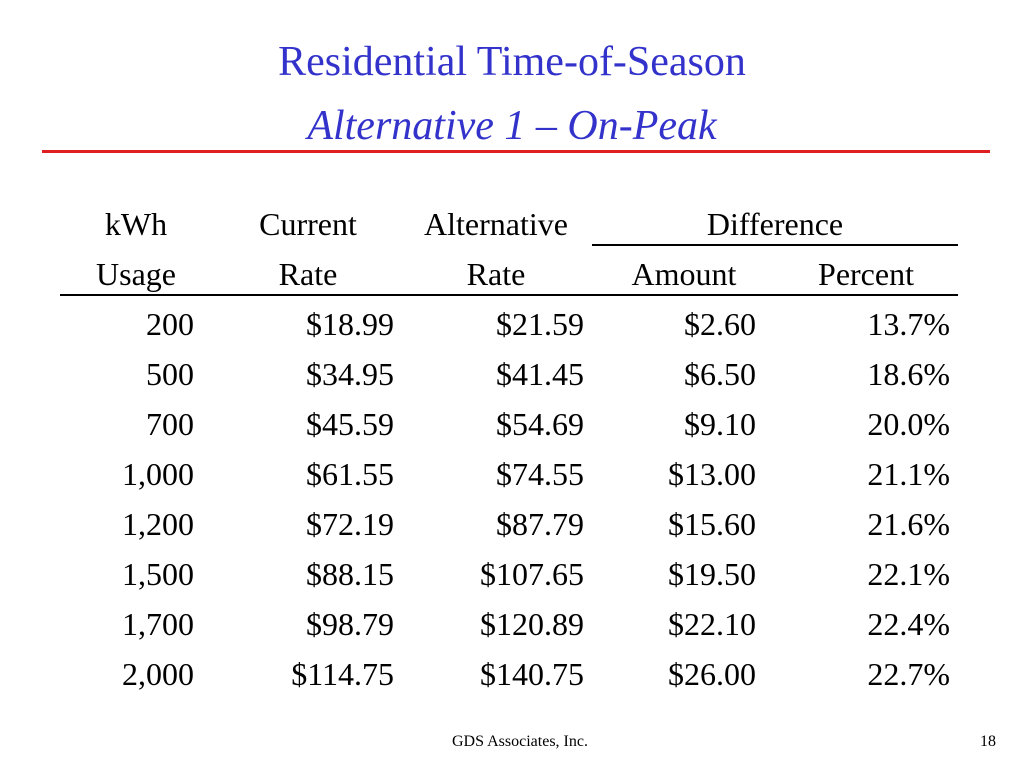 This screenshot has width=1024, height=768. Describe the element at coordinates (308, 274) in the screenshot. I see `header-current-rate: Rate` at that location.